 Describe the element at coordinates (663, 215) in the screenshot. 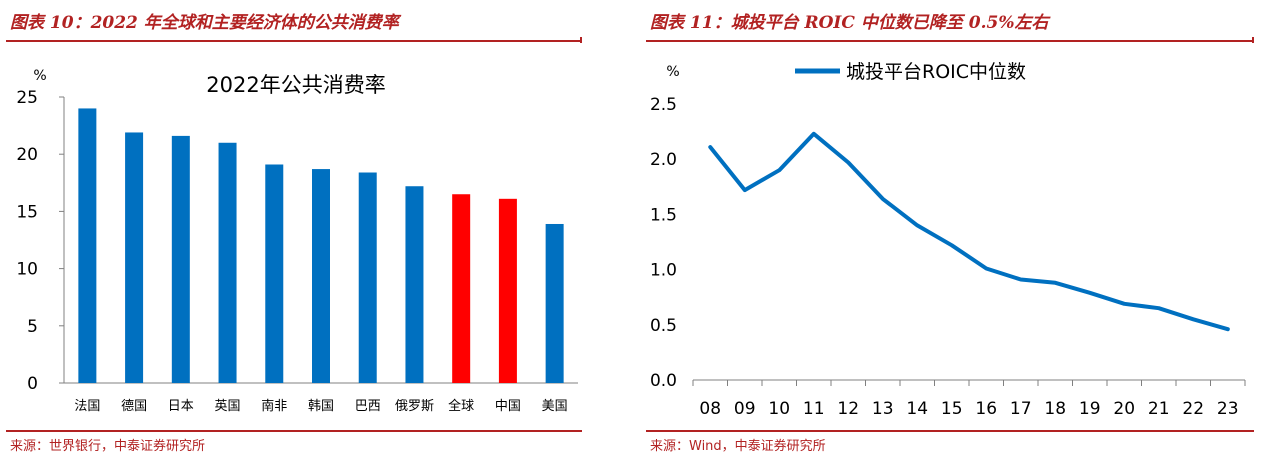

I see `line-y-tick-label: 1.5` at that location.